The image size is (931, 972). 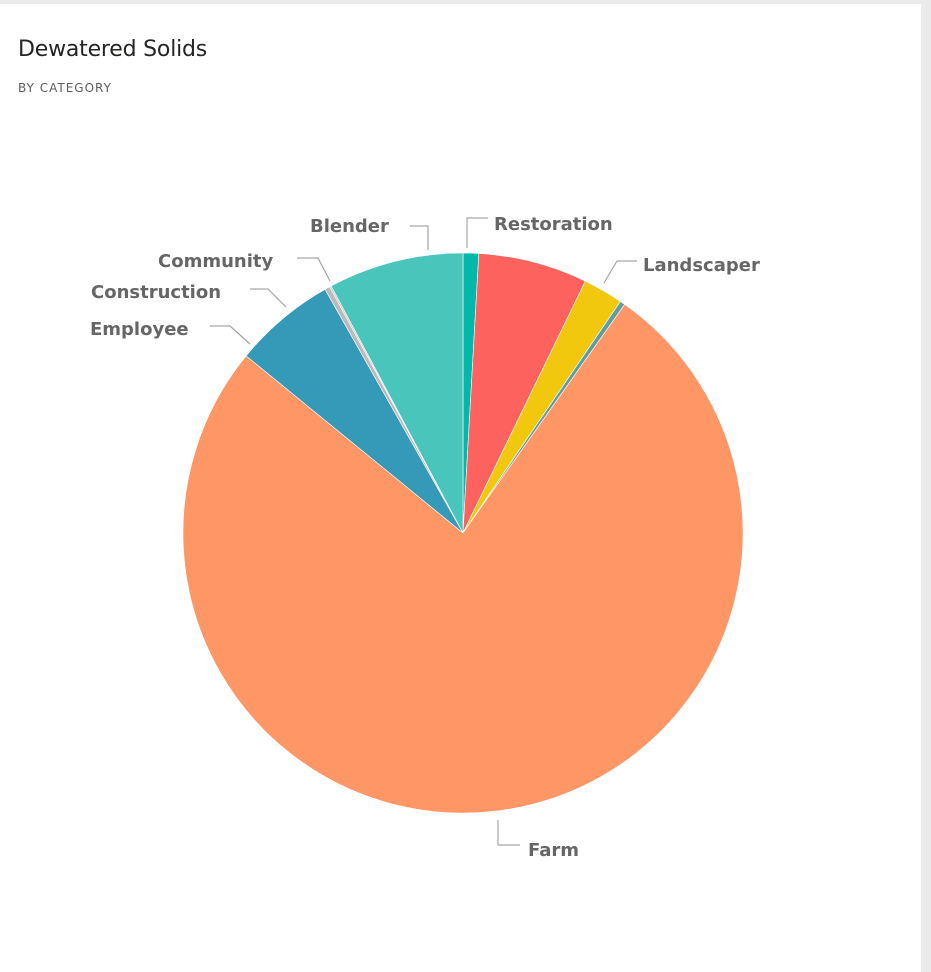 What do you see at coordinates (620, 272) in the screenshot?
I see `leader-line-landscaper` at bounding box center [620, 272].